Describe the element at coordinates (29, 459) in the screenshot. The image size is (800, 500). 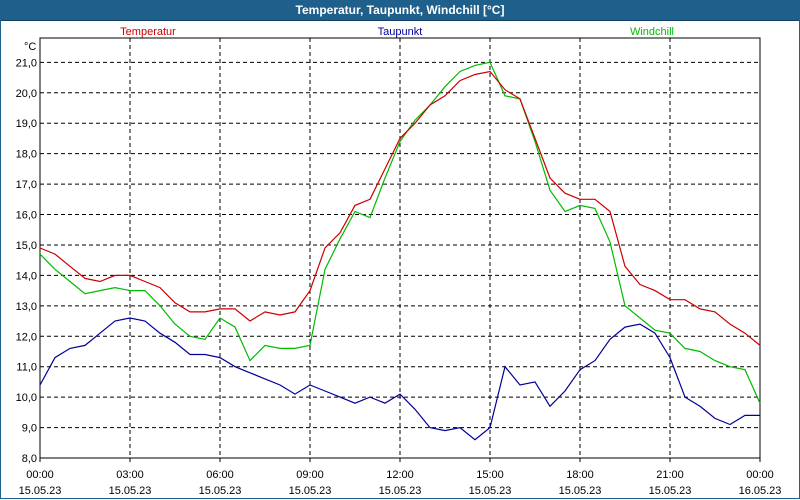
I see `y-tick-label: 8,0` at that location.